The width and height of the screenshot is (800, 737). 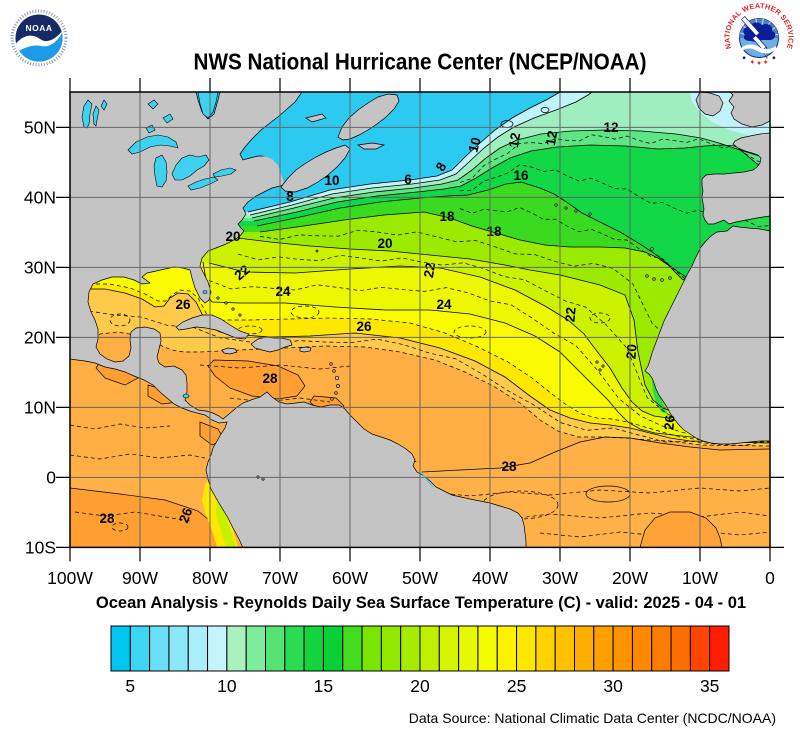 What do you see at coordinates (40, 127) in the screenshot?
I see `svg-text: 50N` at bounding box center [40, 127].